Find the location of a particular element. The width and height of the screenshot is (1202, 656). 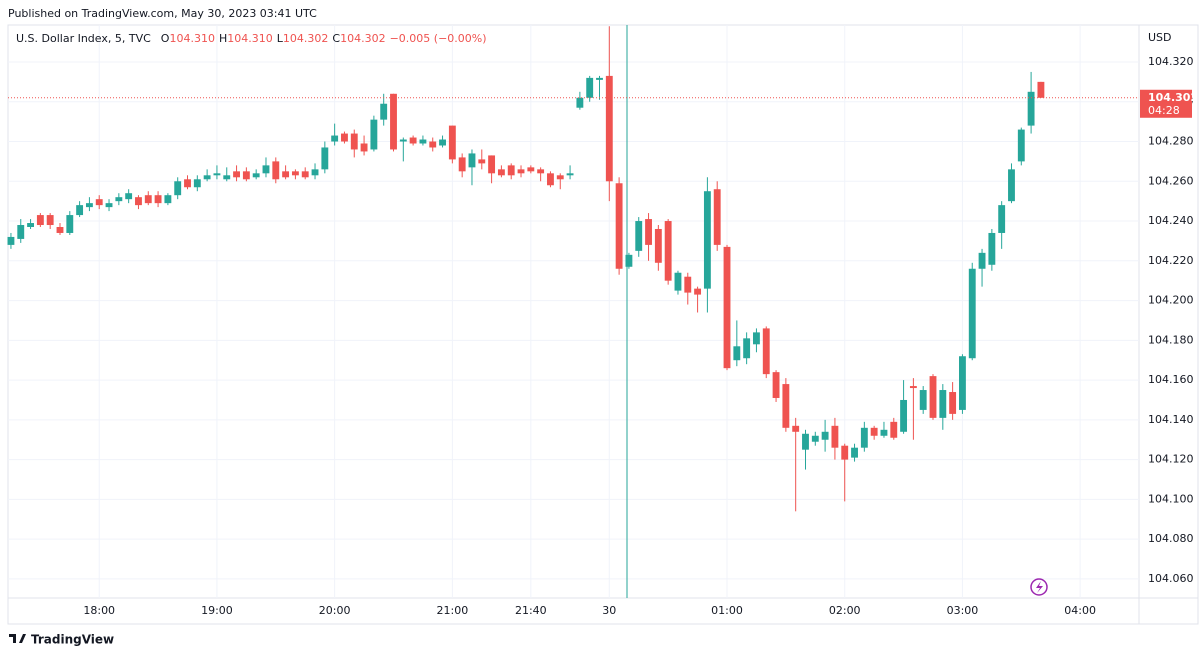

legend-change: −0.005 (−0.00%) is located at coordinates (438, 38).